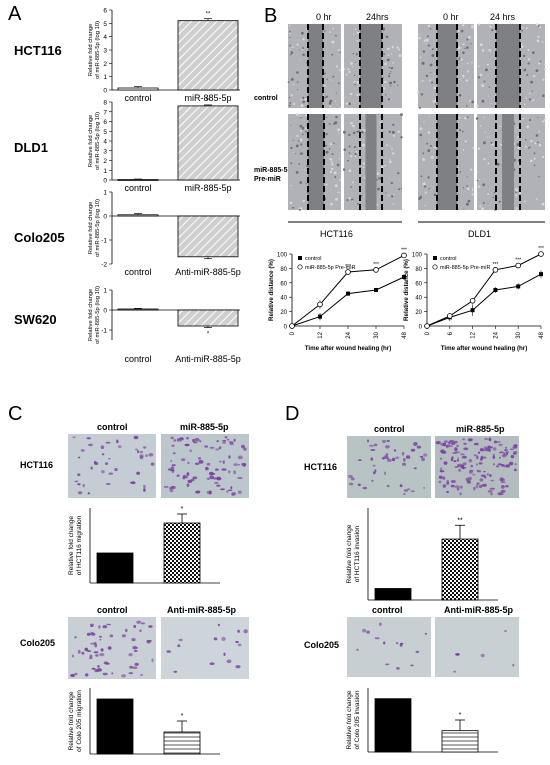  Describe the element at coordinates (105, 64) in the screenshot. I see `a-tick-label-0-2: 2` at that location.